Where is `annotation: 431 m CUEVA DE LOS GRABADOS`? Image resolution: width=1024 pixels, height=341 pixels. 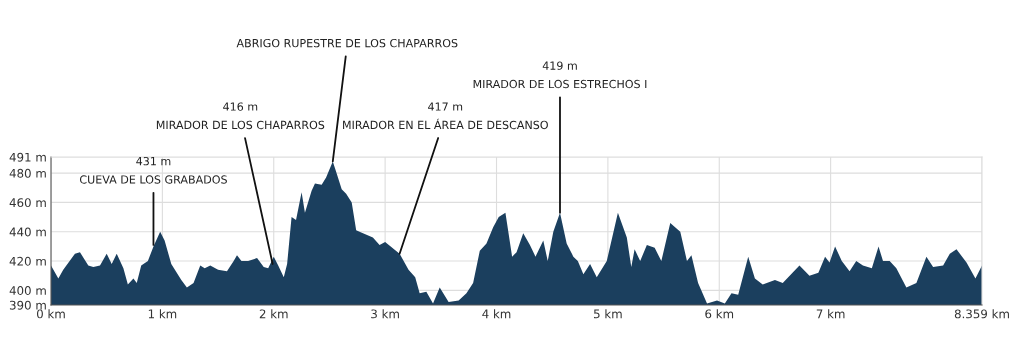
annotation: 431 m CUEVA DE LOS GRABADOS is located at coordinates (153, 170).